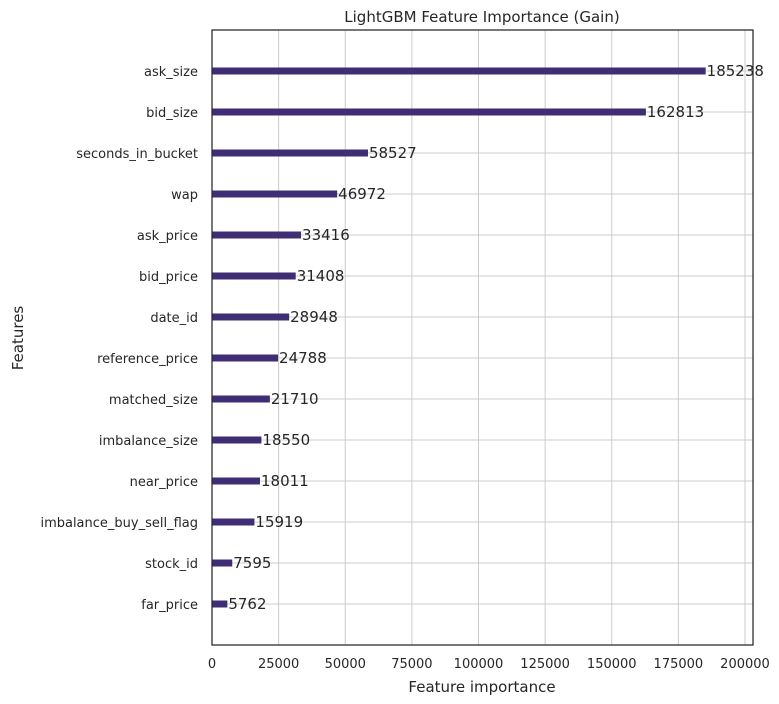 The image size is (779, 704). Describe the element at coordinates (429, 112) in the screenshot. I see `bar-bid-size` at that location.